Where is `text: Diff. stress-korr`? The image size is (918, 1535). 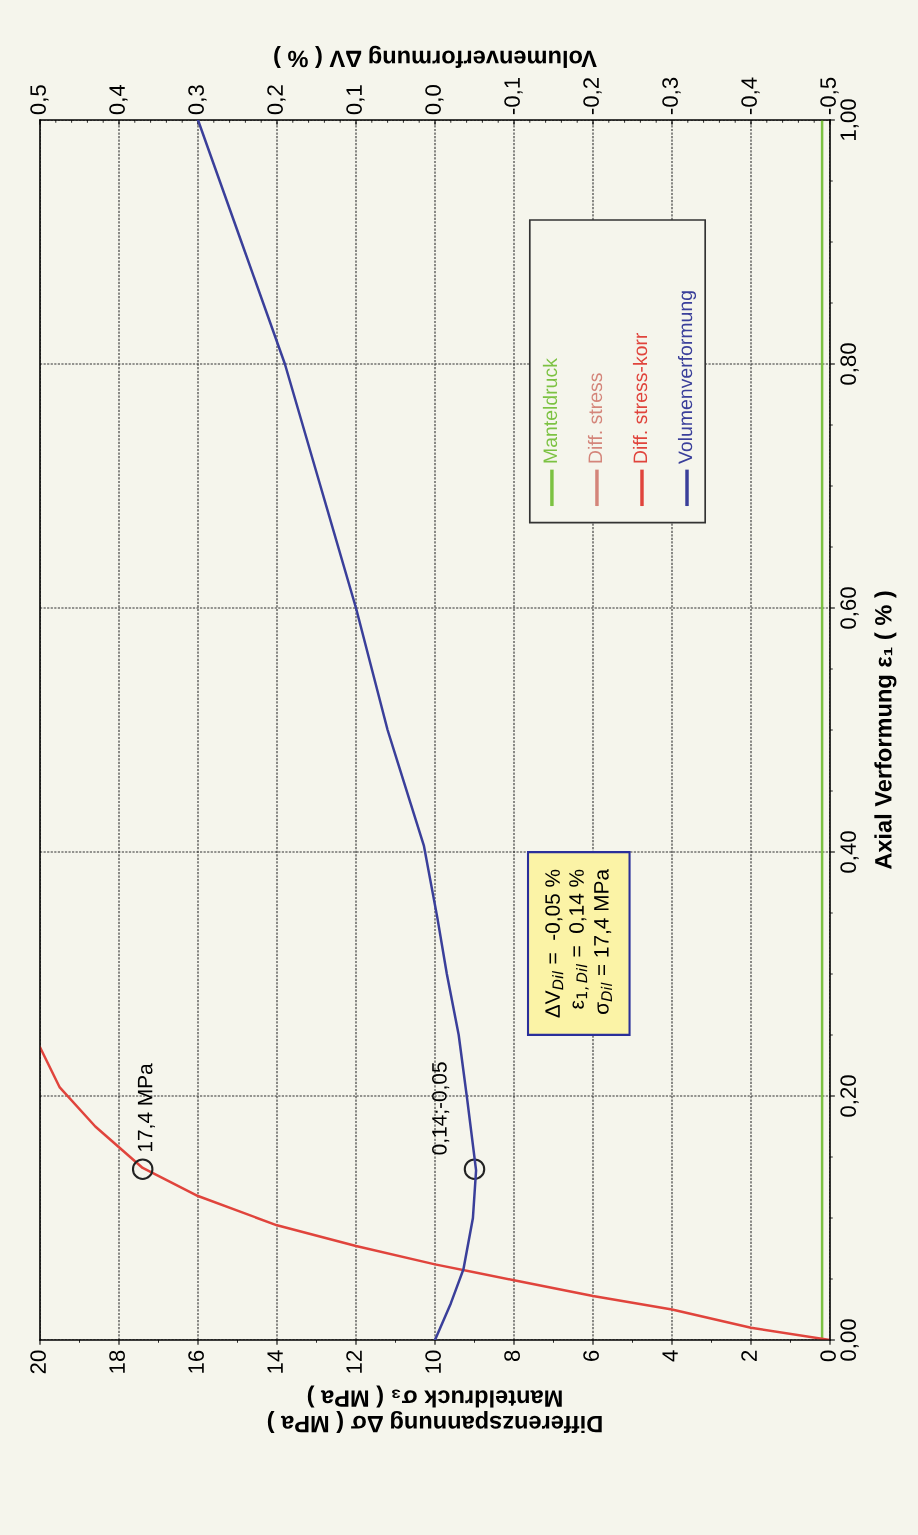
text: Diff. stress-korr is located at coordinates (640, 397).